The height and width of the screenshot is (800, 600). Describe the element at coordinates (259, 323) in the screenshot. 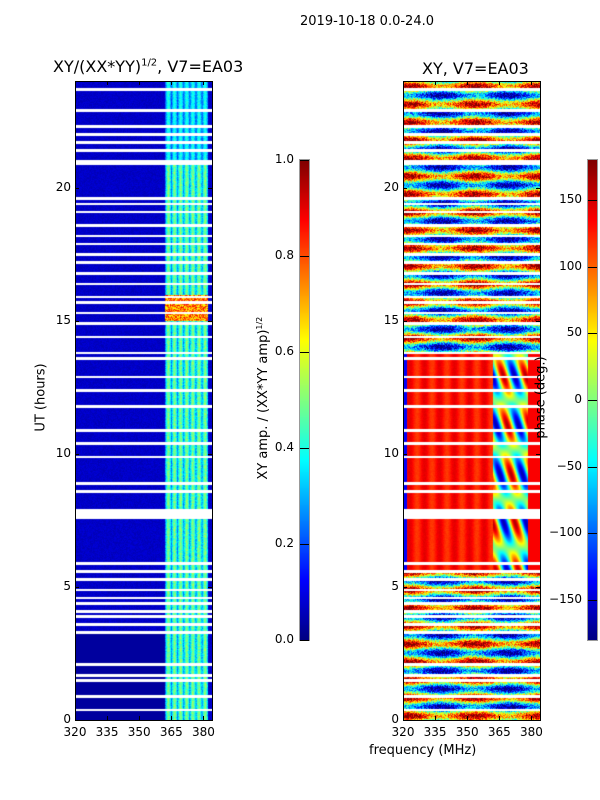

I see `cb1-label-sup: 1/2` at that location.